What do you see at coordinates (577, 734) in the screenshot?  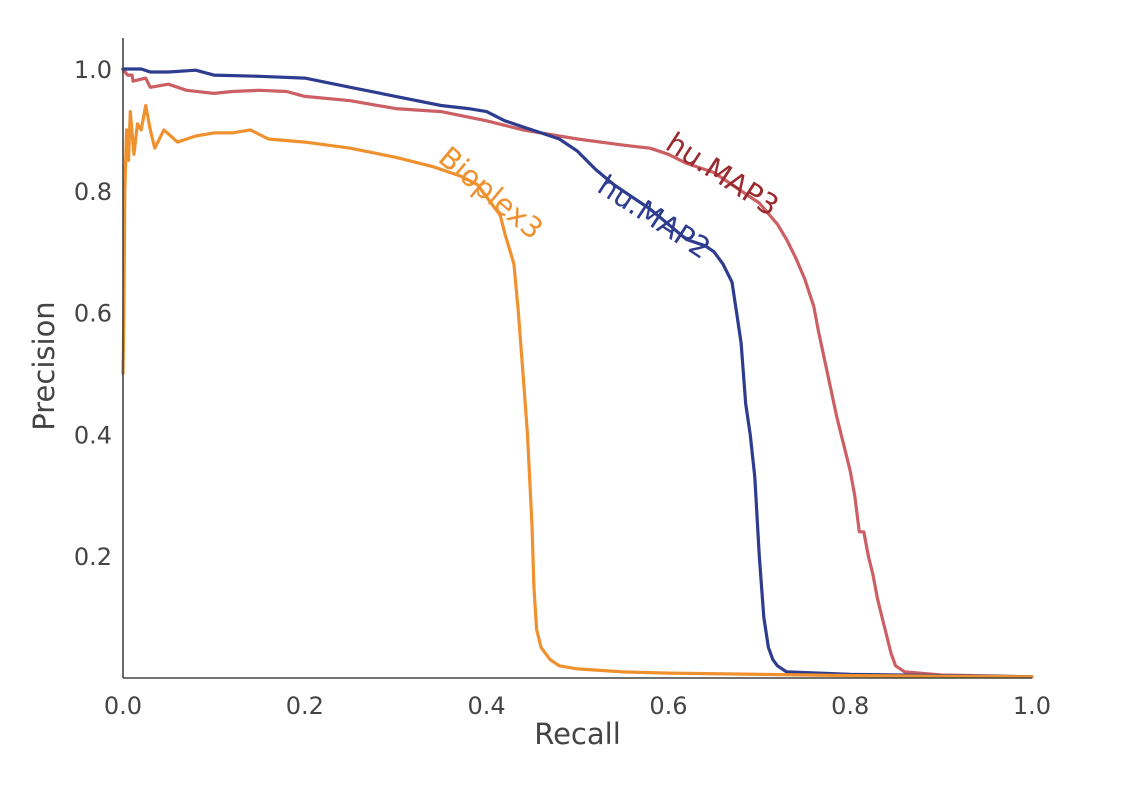 I see `x-axis-title: Recall` at bounding box center [577, 734].